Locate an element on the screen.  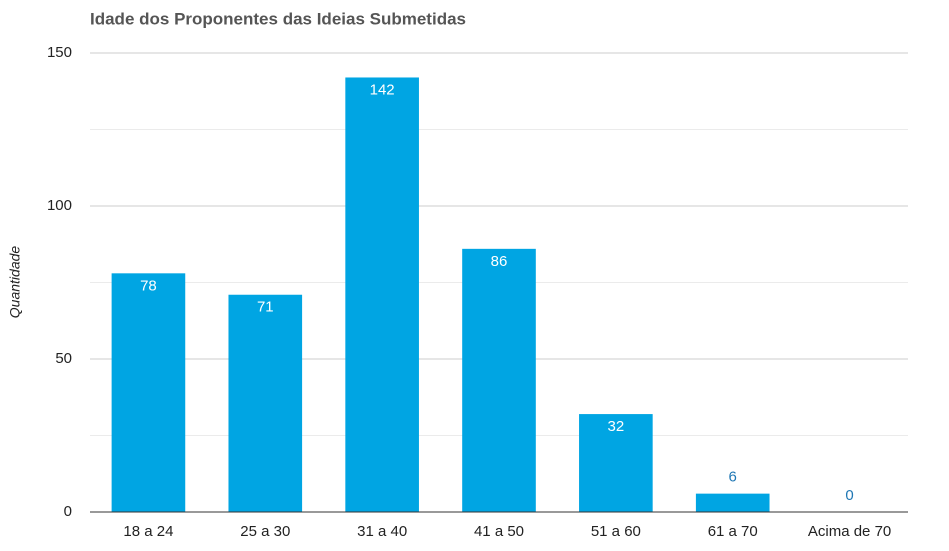
data-label: 71 is located at coordinates (265, 307).